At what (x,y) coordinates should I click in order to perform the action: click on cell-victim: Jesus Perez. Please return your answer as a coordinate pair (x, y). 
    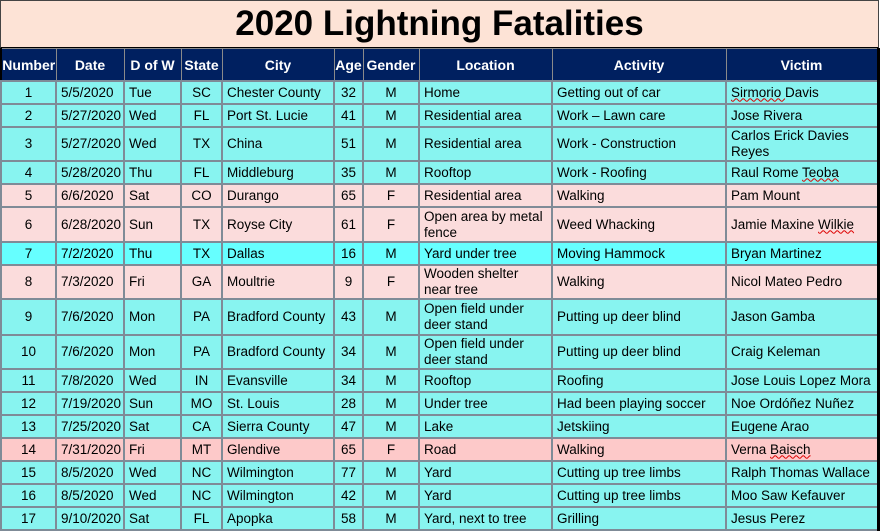
    Looking at the image, I should click on (802, 518).